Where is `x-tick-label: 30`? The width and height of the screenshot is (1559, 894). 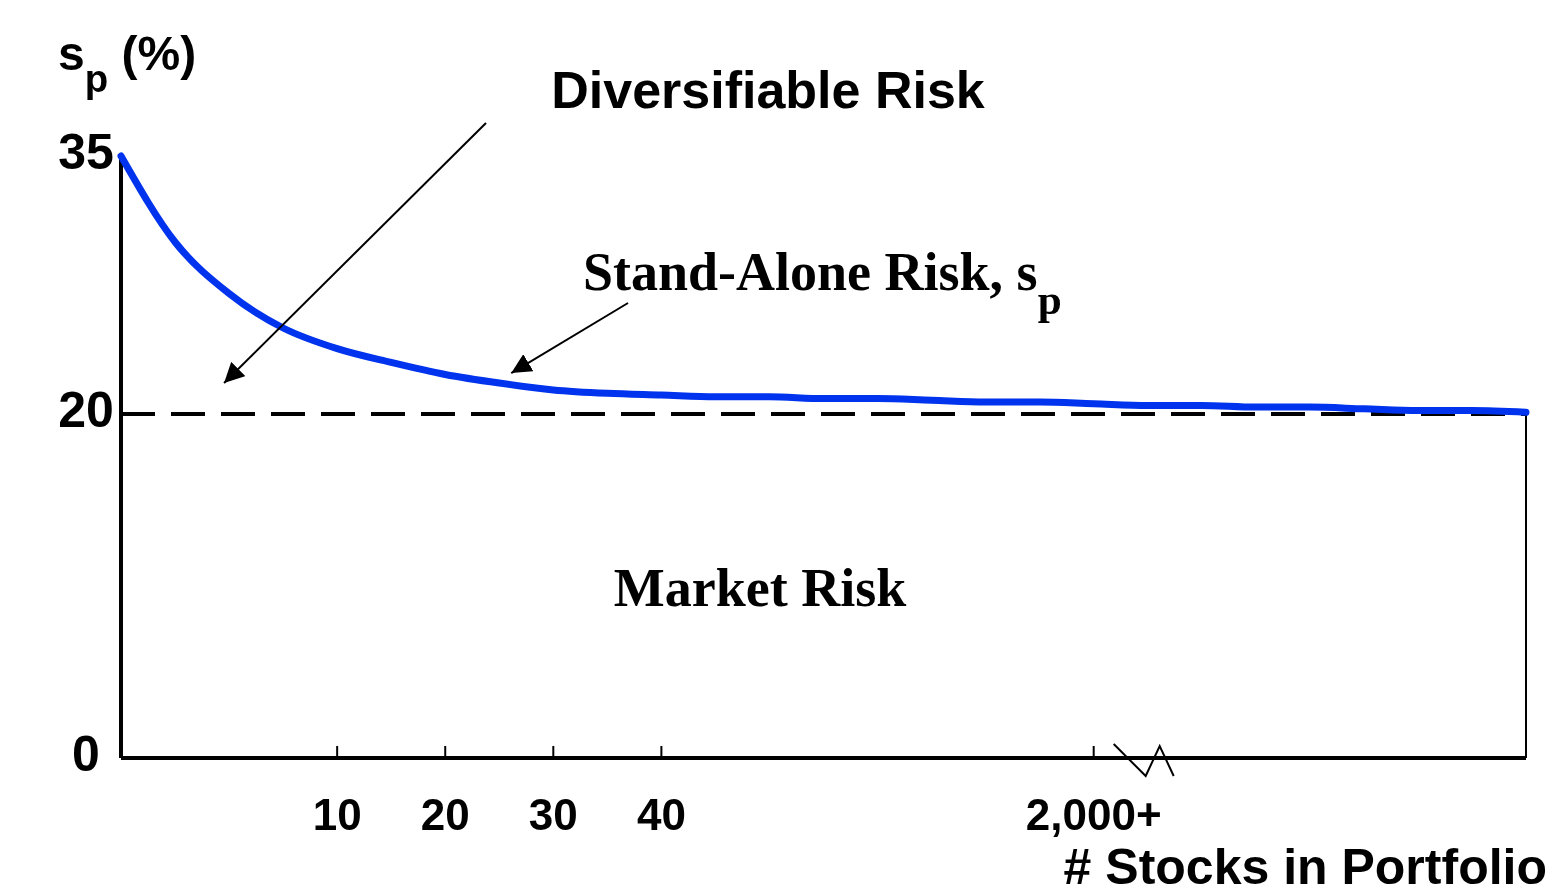 x-tick-label: 30 is located at coordinates (553, 814).